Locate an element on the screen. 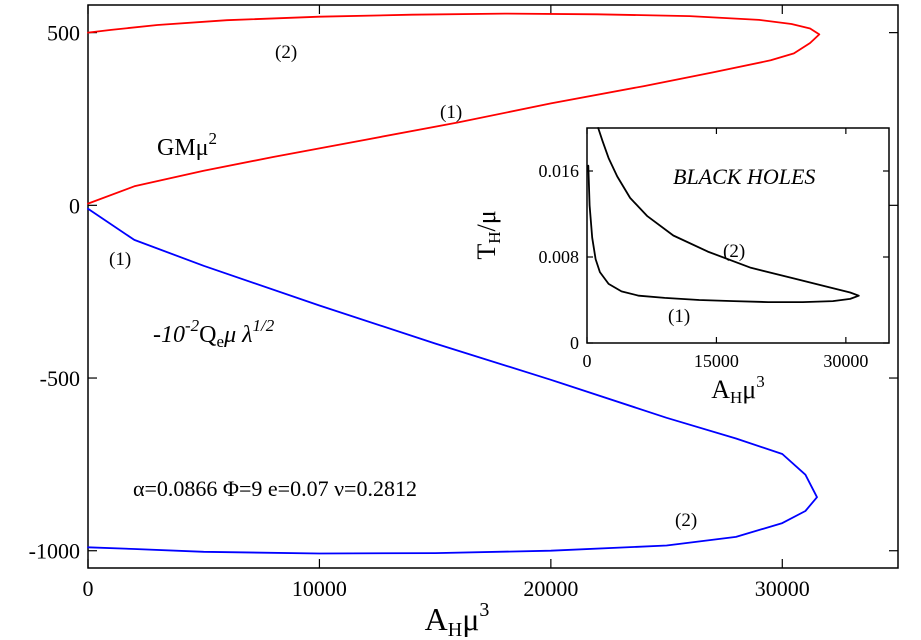 The height and width of the screenshot is (640, 921). main-x-tick-label: 10000 is located at coordinates (319, 588).